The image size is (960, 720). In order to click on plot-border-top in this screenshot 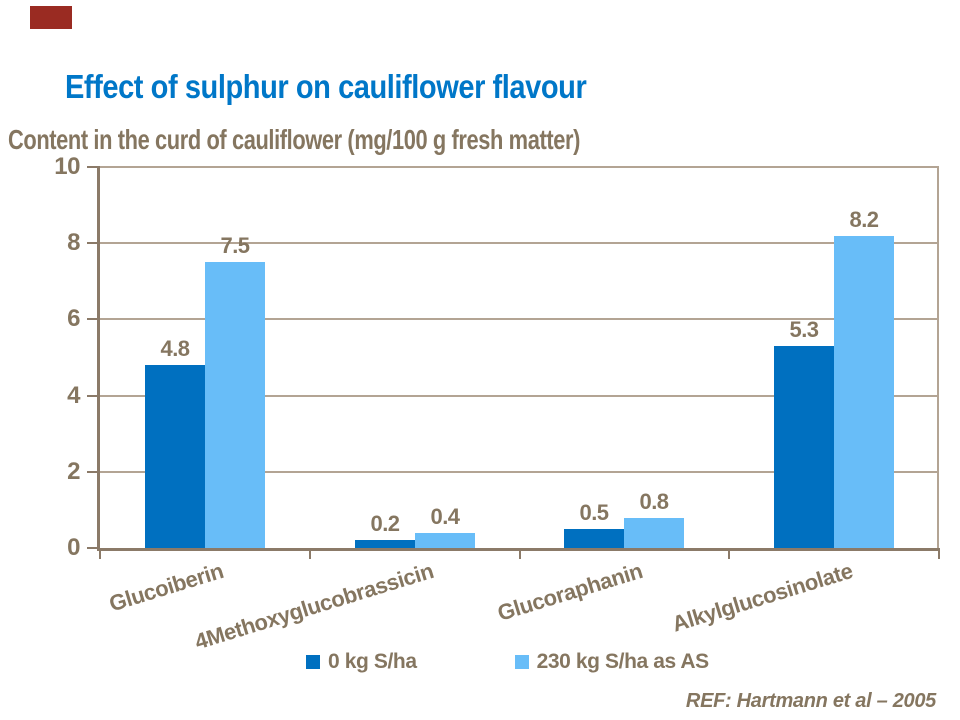, I will do `click(519, 167)`.